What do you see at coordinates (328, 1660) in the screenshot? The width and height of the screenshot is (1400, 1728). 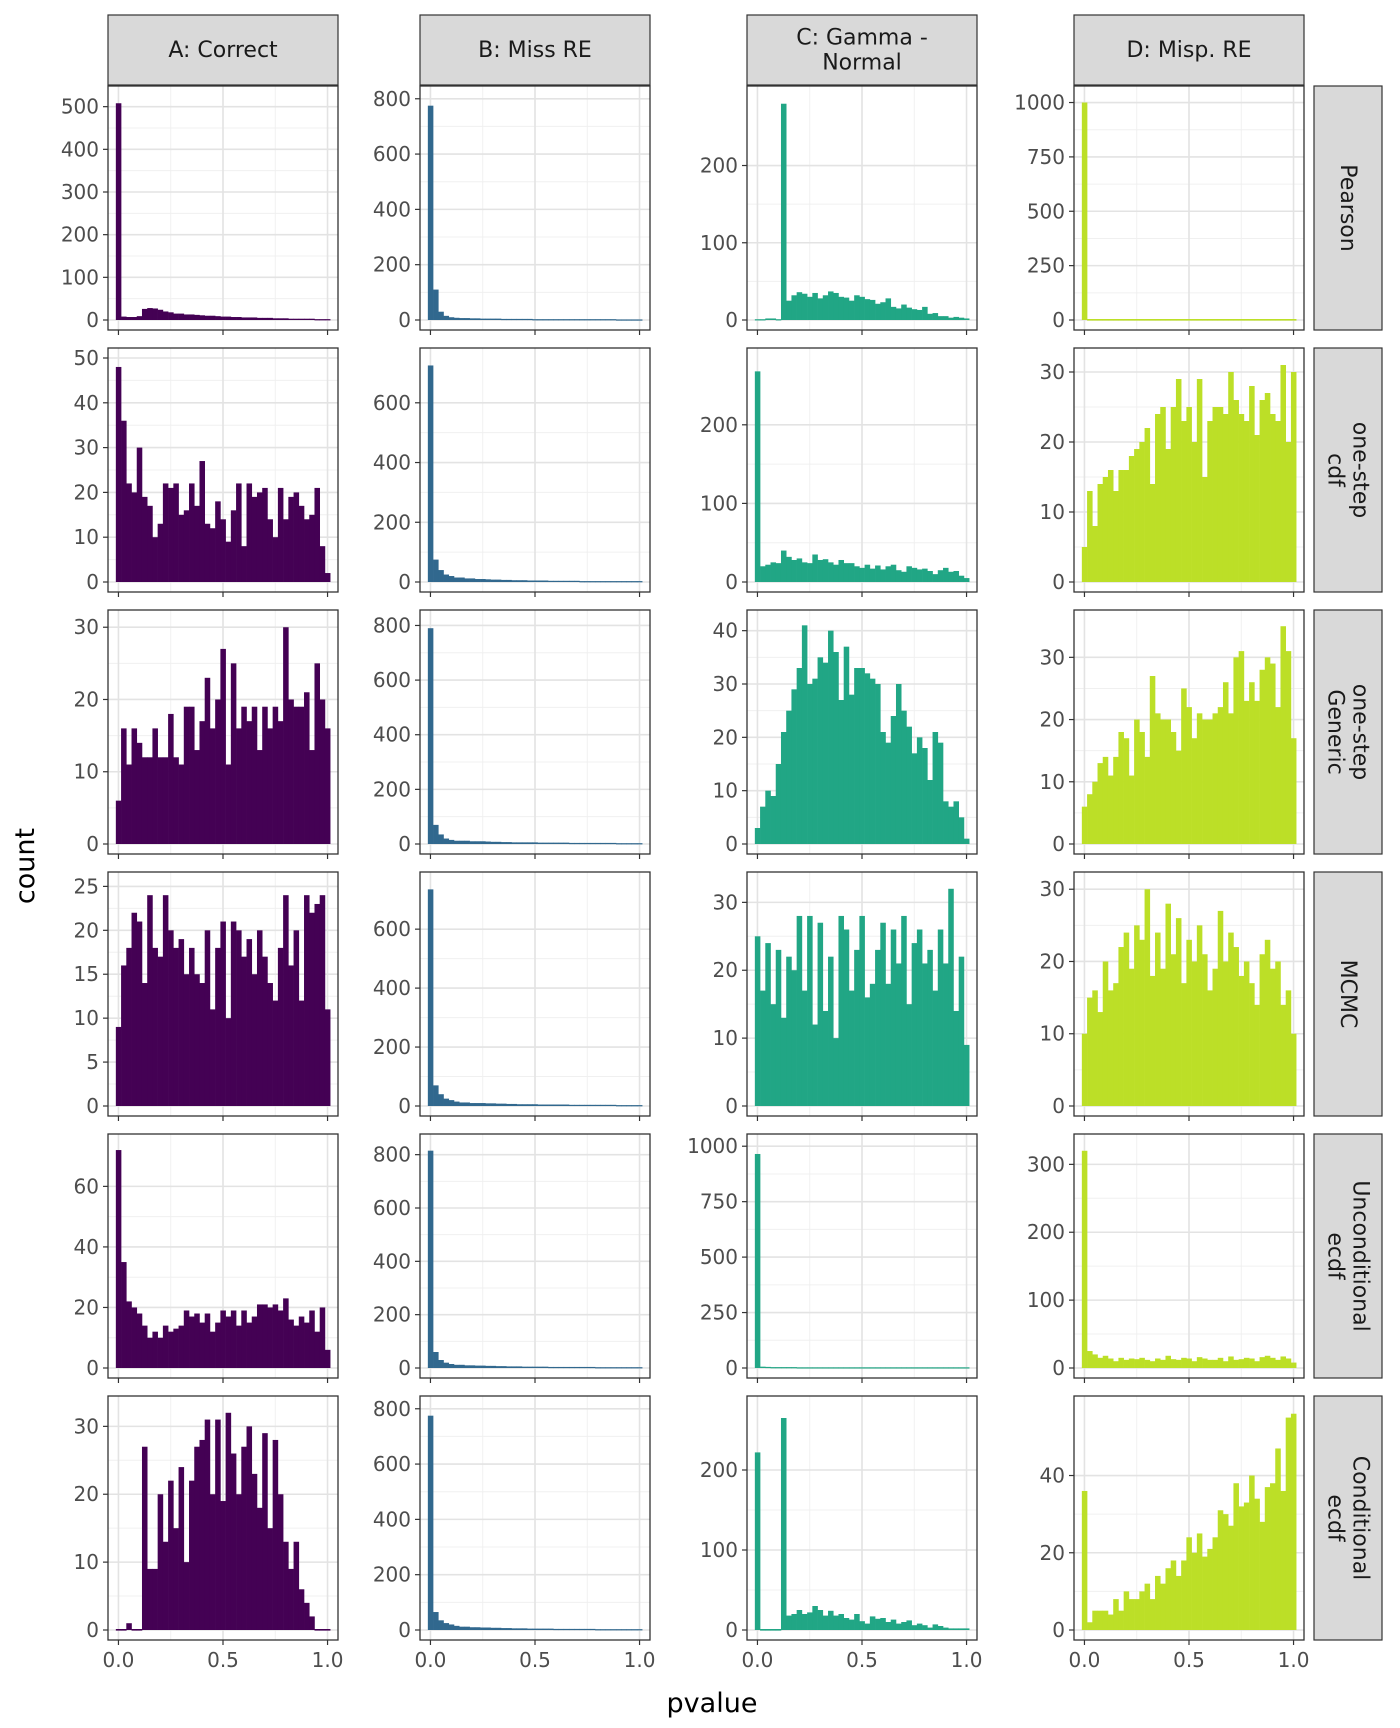 I see `x-tick-label: 1.0` at bounding box center [328, 1660].